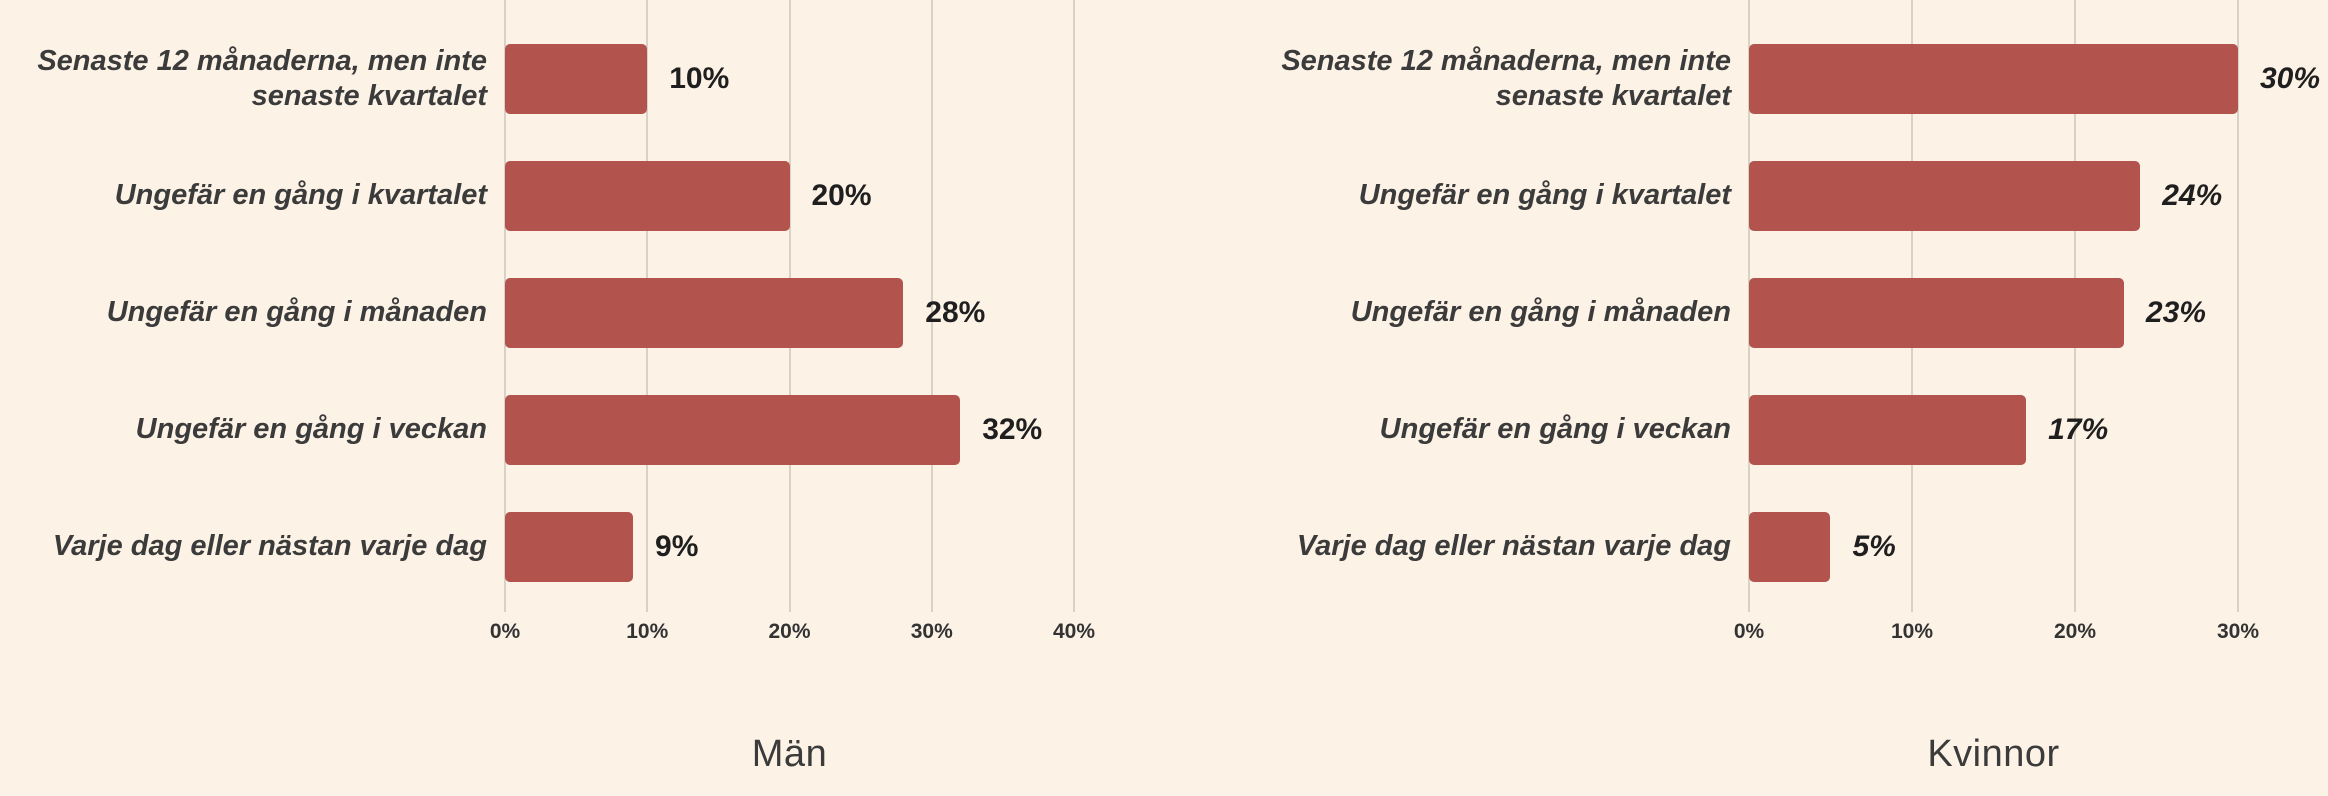 The width and height of the screenshot is (2328, 796). What do you see at coordinates (2078, 429) in the screenshot?
I see `value-label: 17%` at bounding box center [2078, 429].